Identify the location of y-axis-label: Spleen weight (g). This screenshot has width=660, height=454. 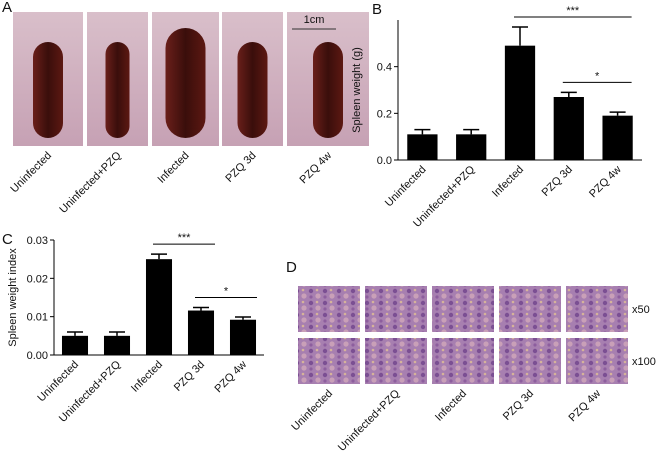
(357, 90).